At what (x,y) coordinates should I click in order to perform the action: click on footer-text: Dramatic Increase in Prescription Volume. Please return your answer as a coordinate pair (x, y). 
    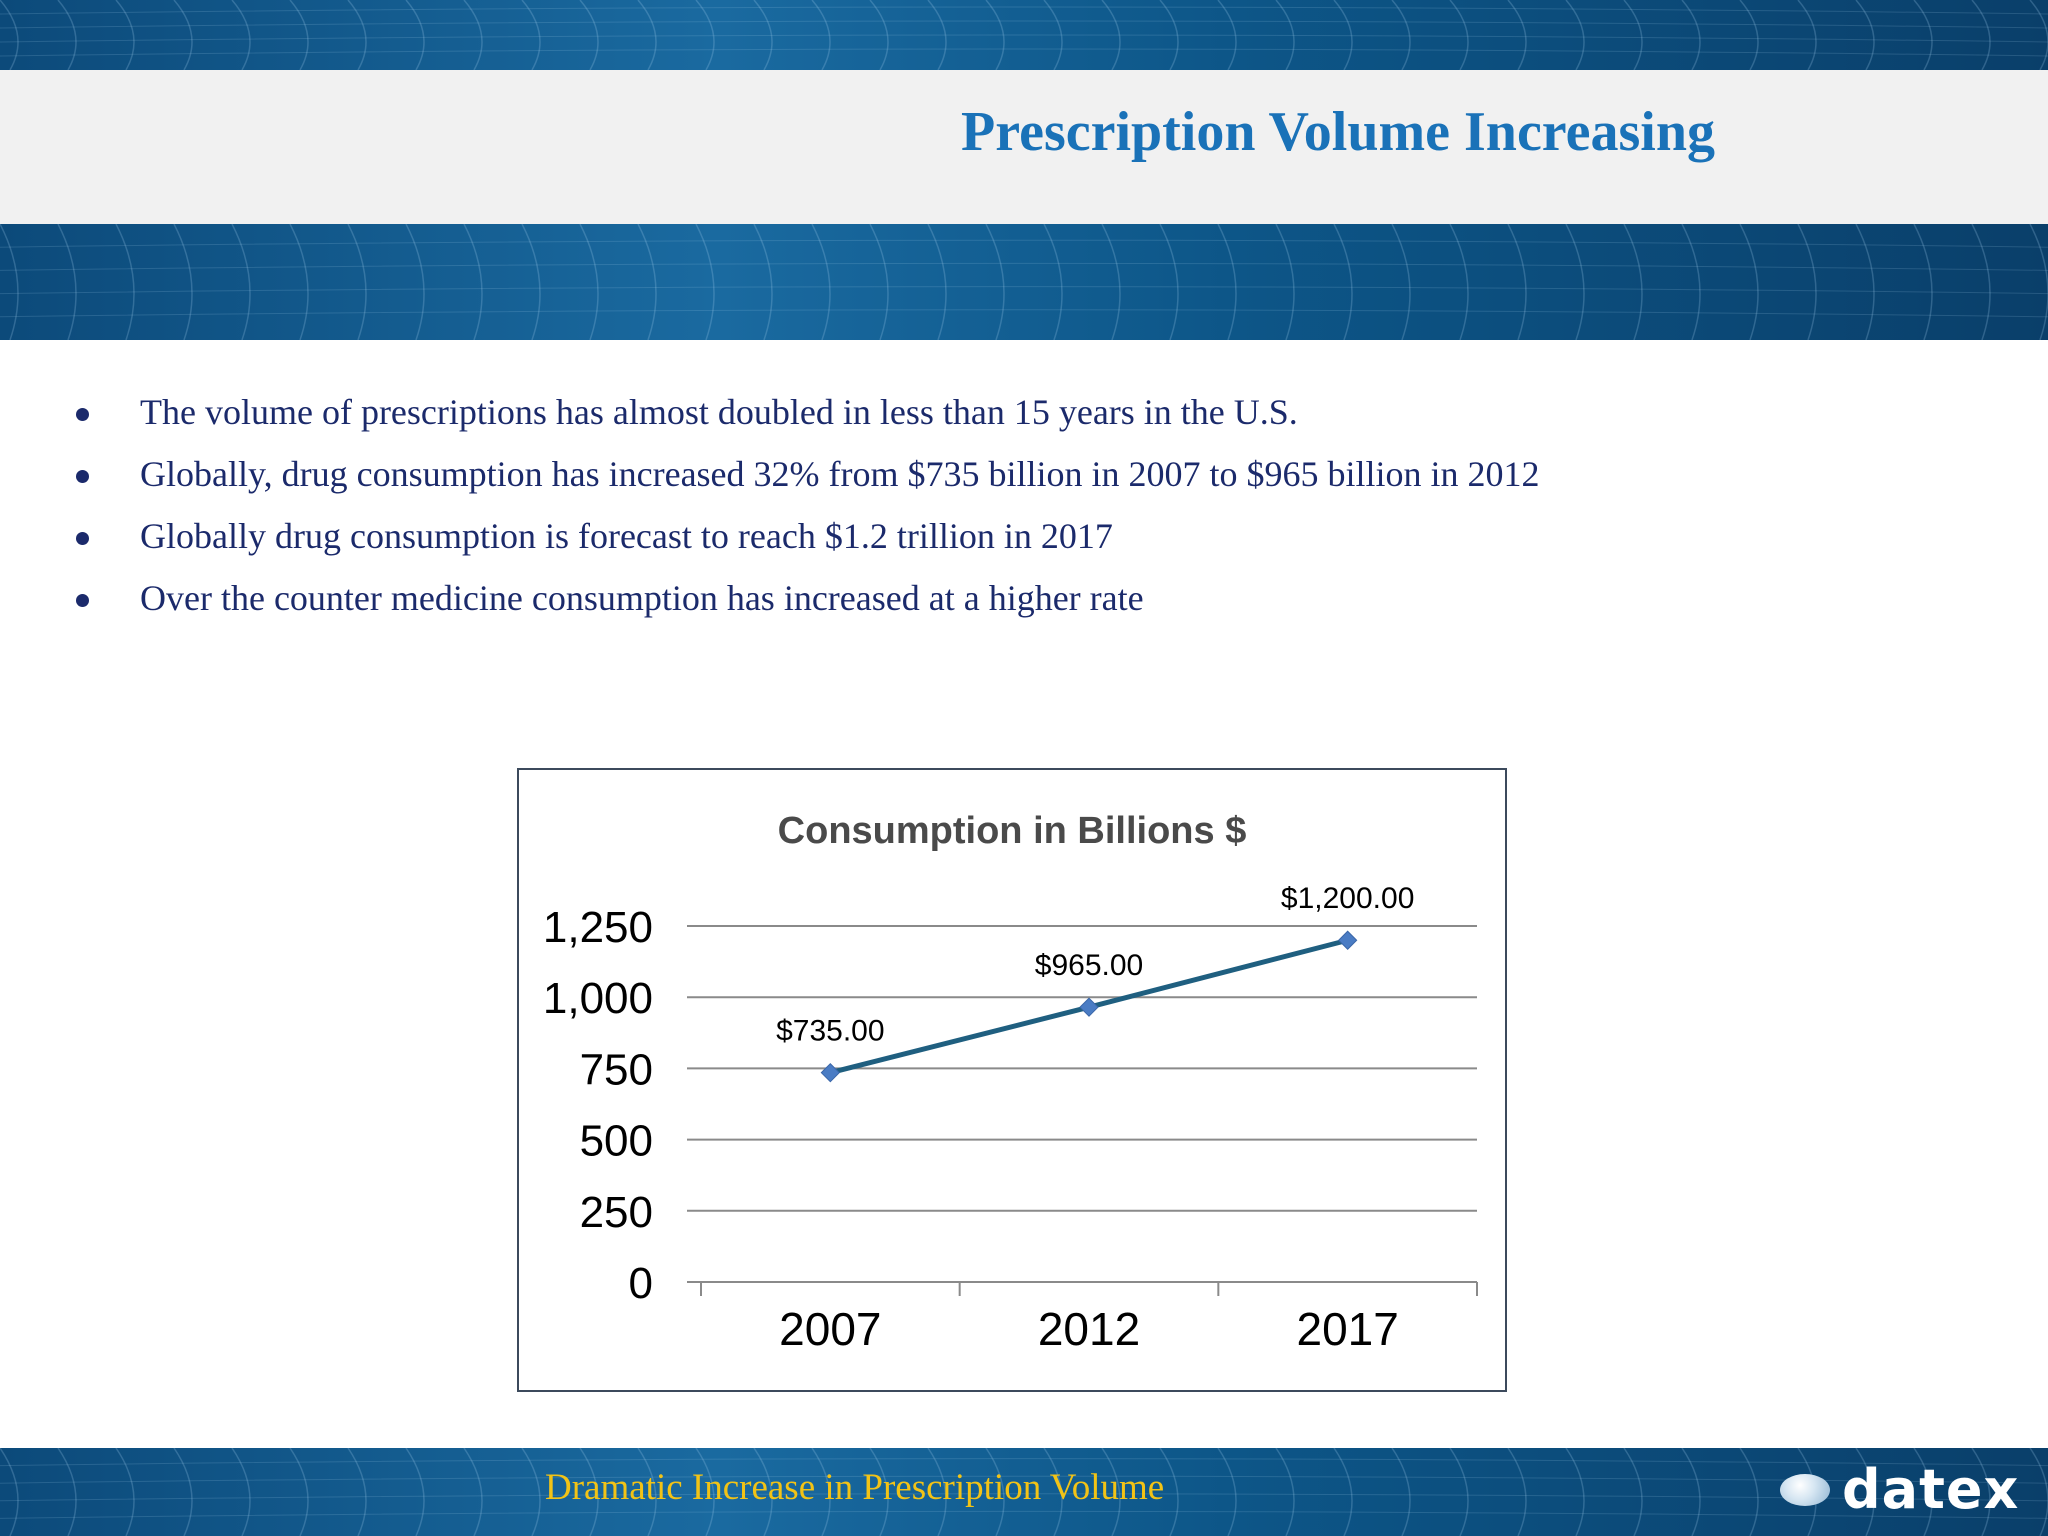
    Looking at the image, I should click on (855, 1487).